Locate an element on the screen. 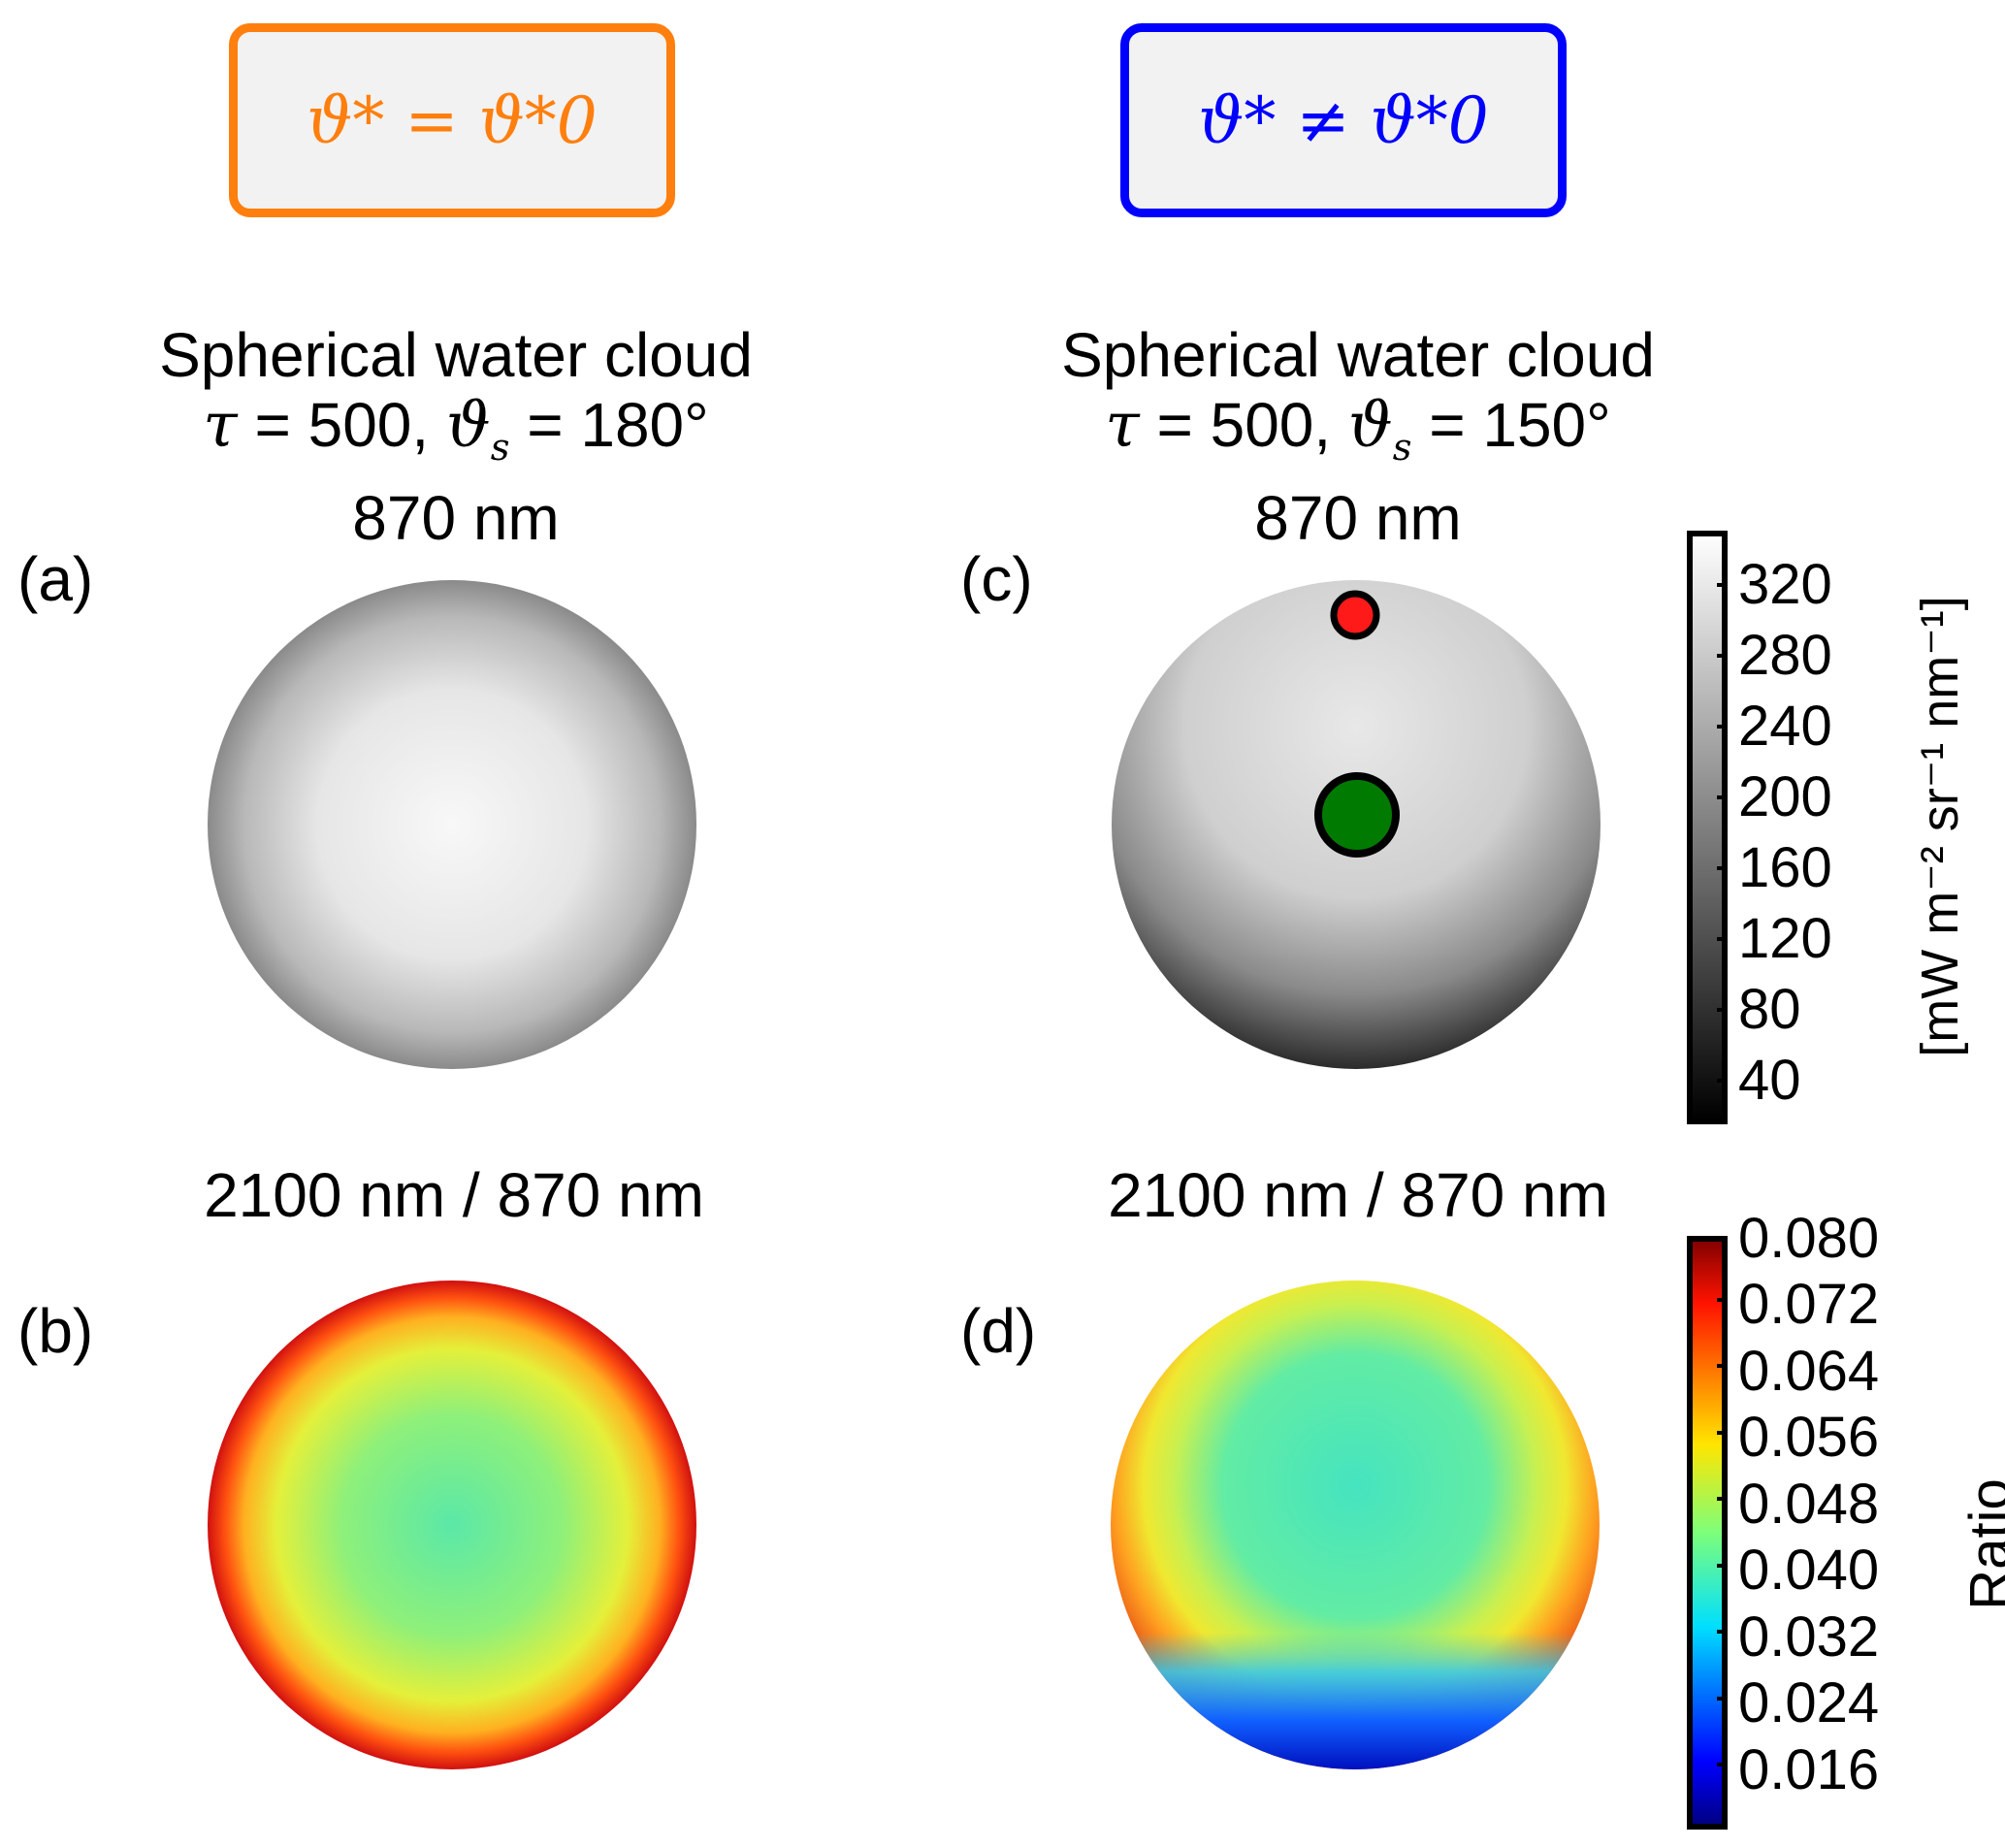 The image size is (2005, 1848). disk-d-blue-region is located at coordinates (1355, 1525).